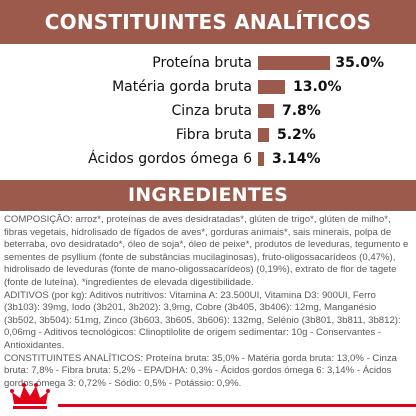 The width and height of the screenshot is (416, 416). What do you see at coordinates (301, 111) in the screenshot?
I see `analytics-value: 7.8%` at bounding box center [301, 111].